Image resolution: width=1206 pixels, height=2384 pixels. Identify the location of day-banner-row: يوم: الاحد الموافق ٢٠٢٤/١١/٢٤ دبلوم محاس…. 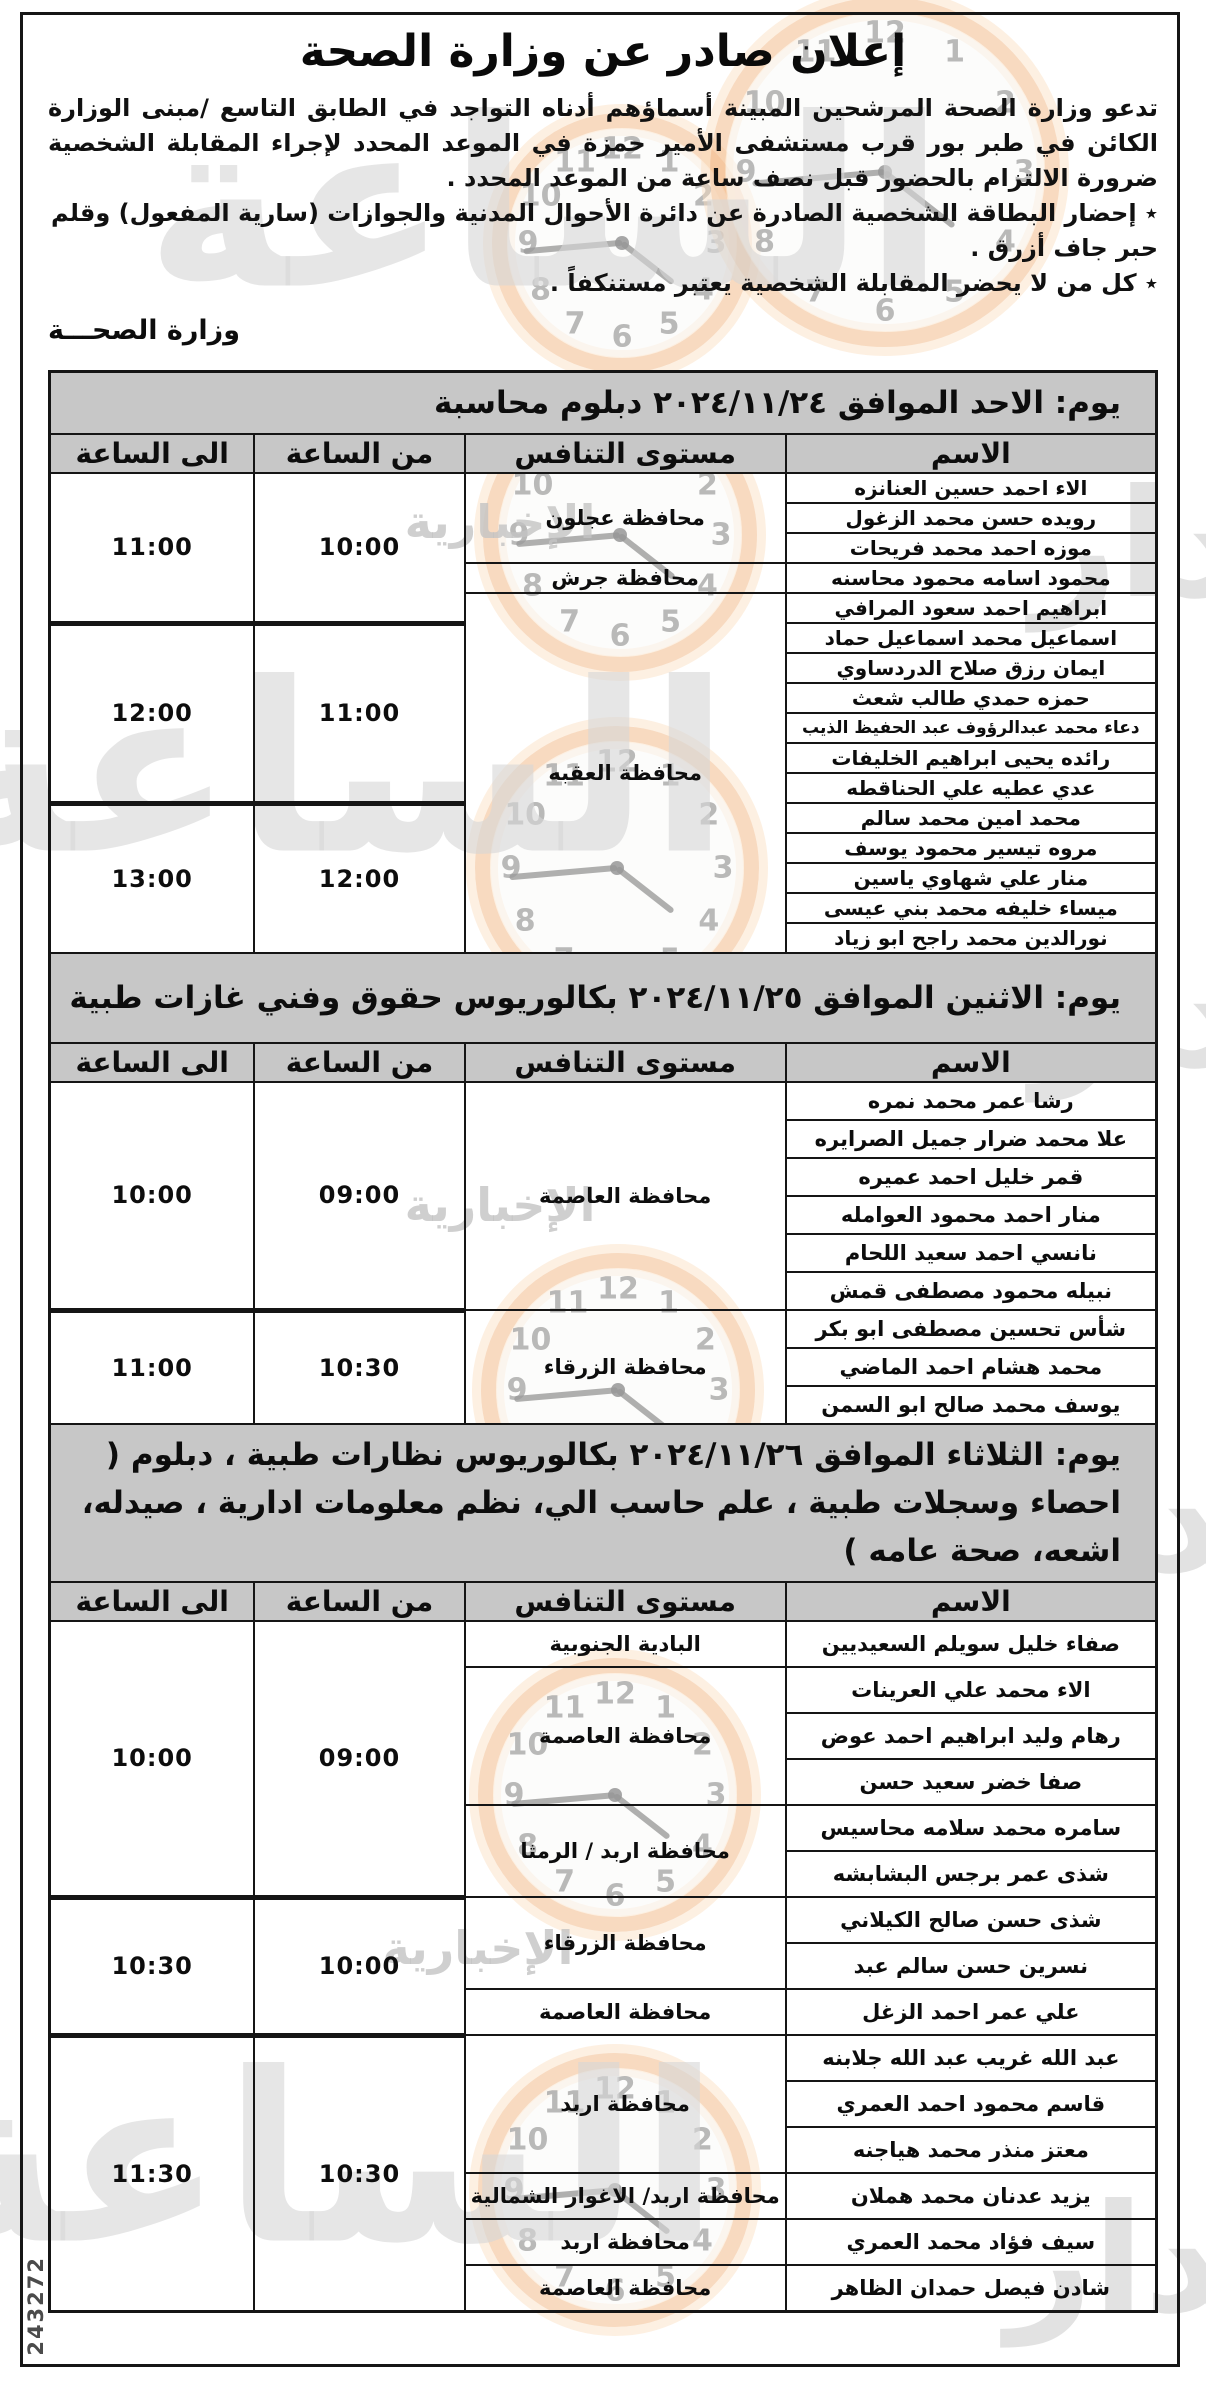
(603, 403).